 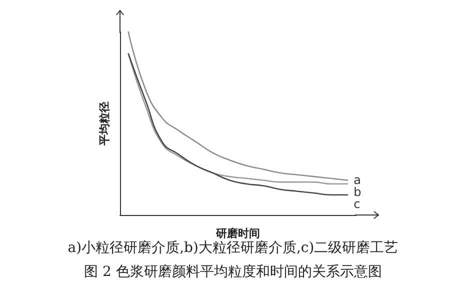 I want to click on series-label: c, so click(x=357, y=204).